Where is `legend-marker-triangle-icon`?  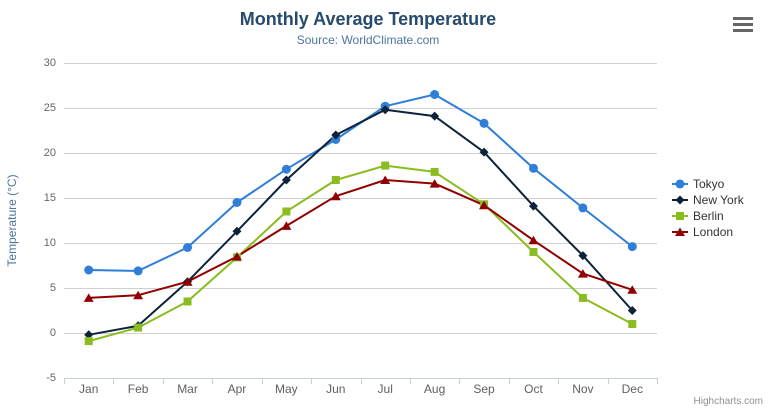 legend-marker-triangle-icon is located at coordinates (680, 231).